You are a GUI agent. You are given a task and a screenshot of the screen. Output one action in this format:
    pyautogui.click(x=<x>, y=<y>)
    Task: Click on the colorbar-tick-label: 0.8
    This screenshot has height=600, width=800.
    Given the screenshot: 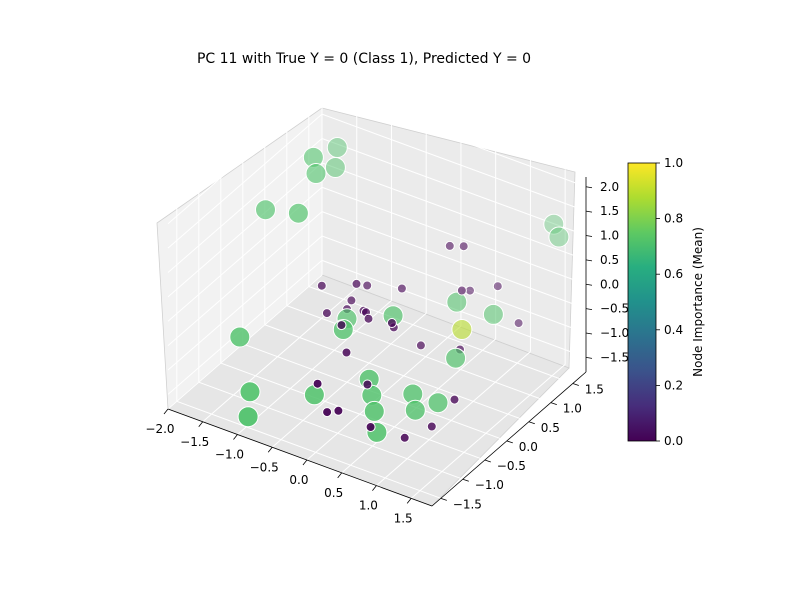 What is the action you would take?
    pyautogui.click(x=673, y=219)
    